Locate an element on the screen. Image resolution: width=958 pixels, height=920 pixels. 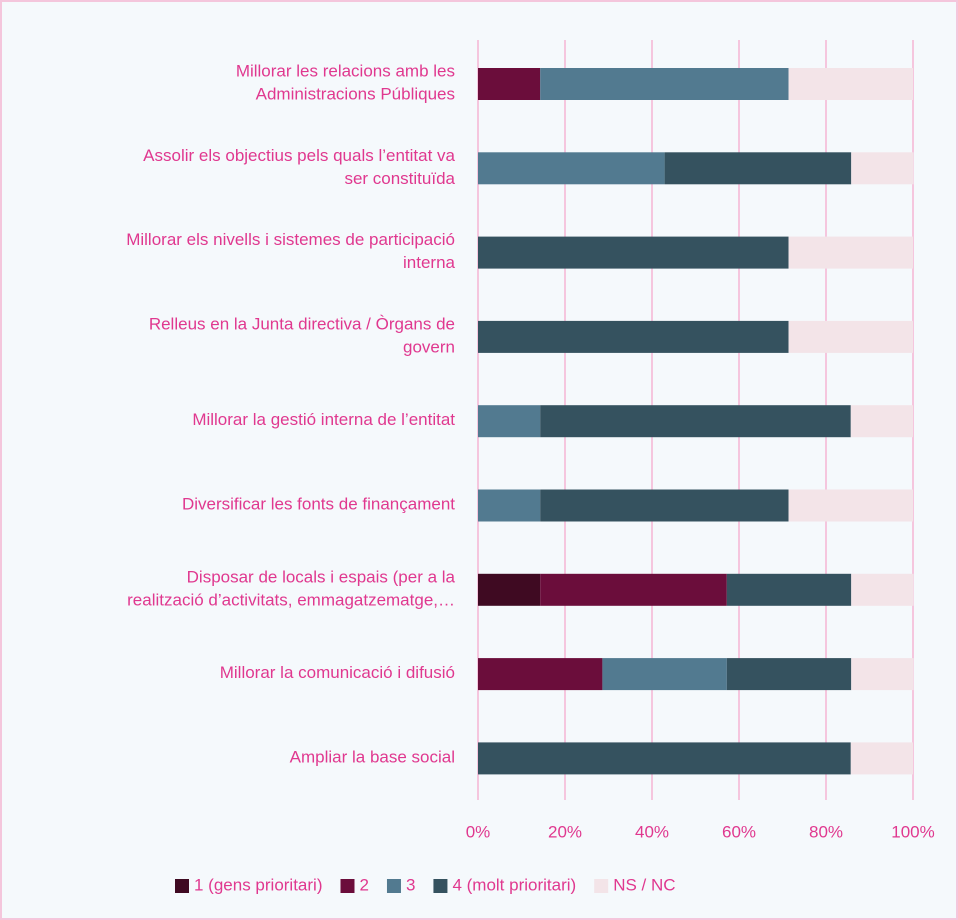
x-tick-label: 100% is located at coordinates (912, 831).